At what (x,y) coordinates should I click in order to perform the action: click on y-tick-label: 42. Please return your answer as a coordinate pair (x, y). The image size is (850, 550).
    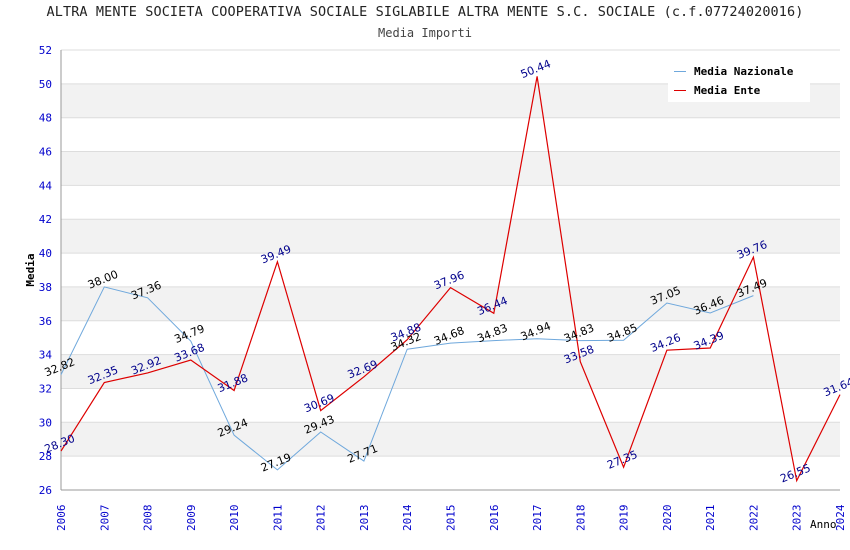
    Looking at the image, I should click on (45, 219).